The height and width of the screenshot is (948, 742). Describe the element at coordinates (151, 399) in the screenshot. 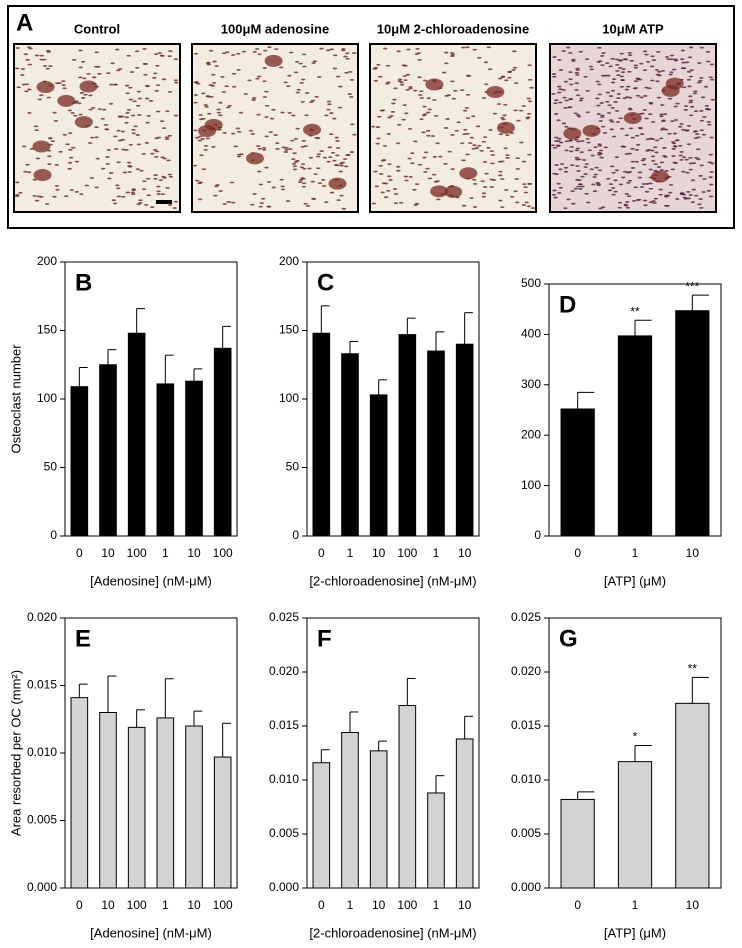

I see `plot-frame` at that location.